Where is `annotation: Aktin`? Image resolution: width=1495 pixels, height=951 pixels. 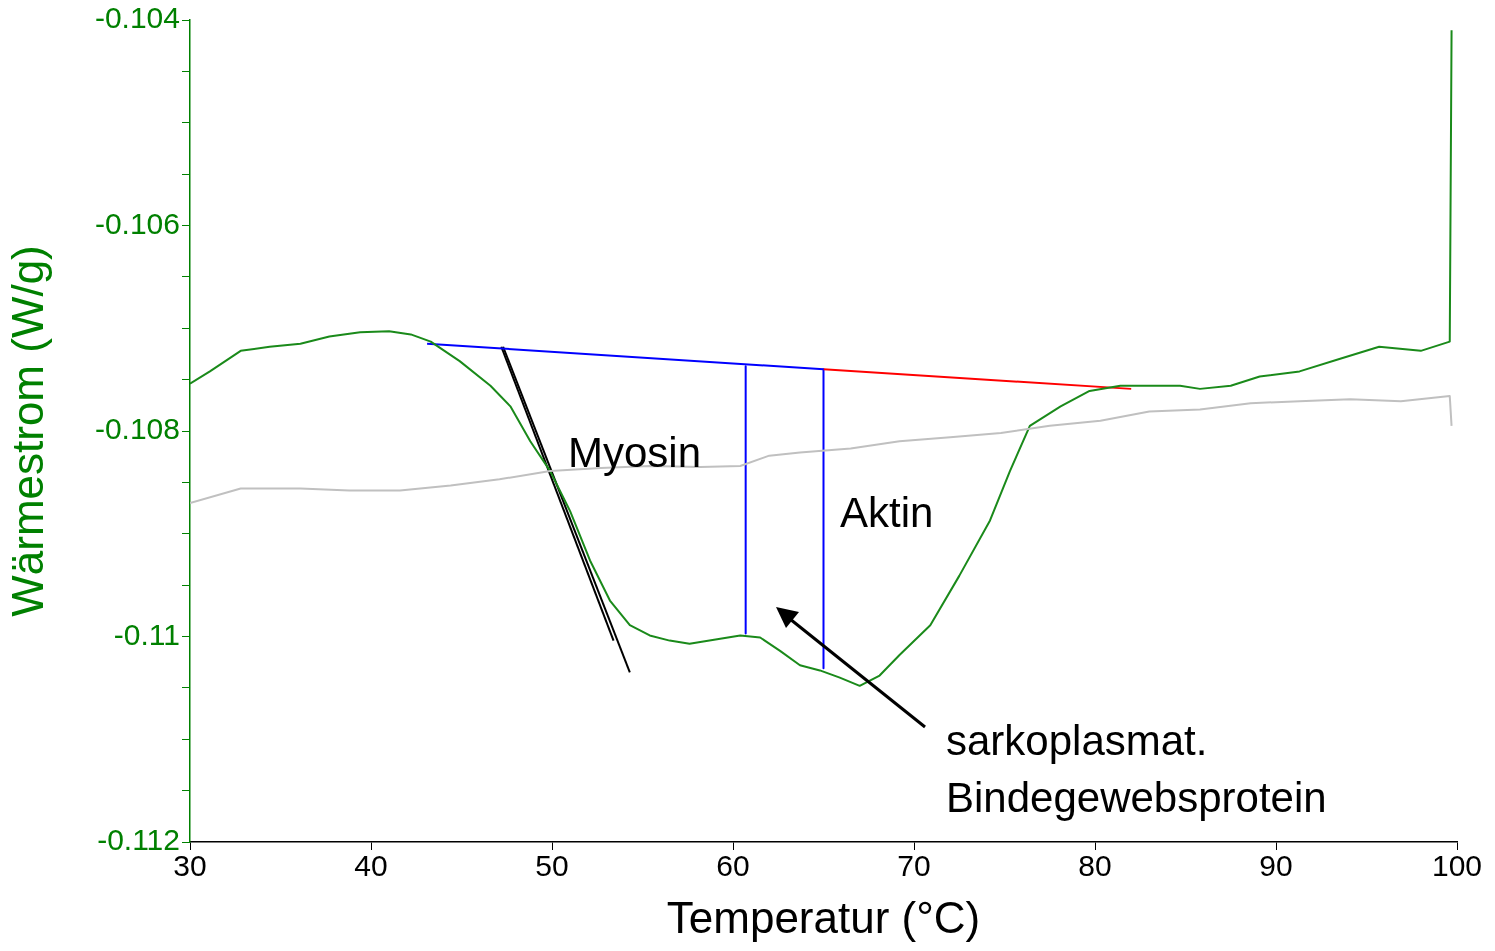
annotation: Aktin is located at coordinates (887, 513).